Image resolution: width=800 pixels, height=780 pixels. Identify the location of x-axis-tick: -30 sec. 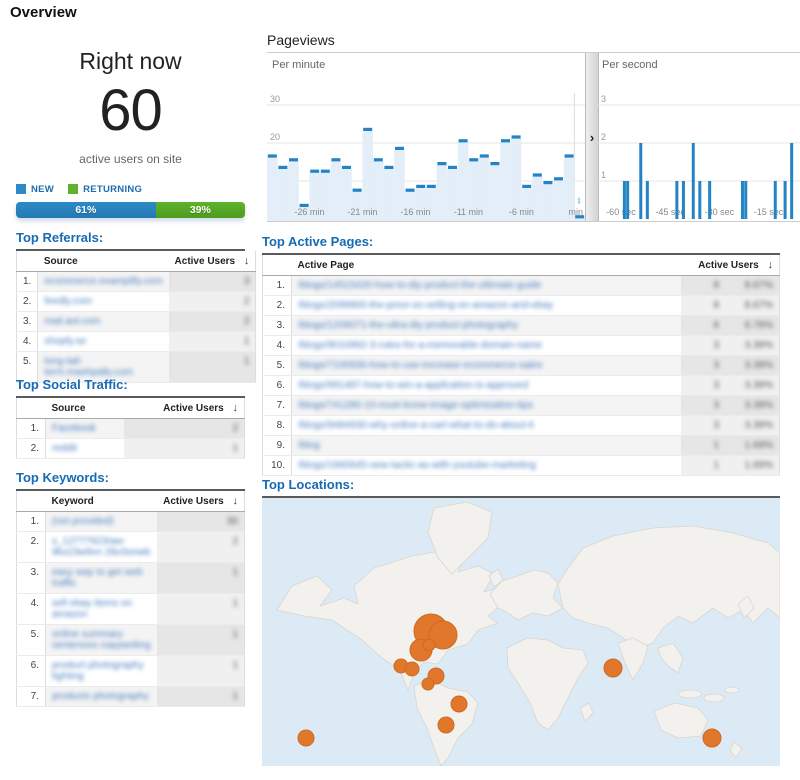
(720, 212).